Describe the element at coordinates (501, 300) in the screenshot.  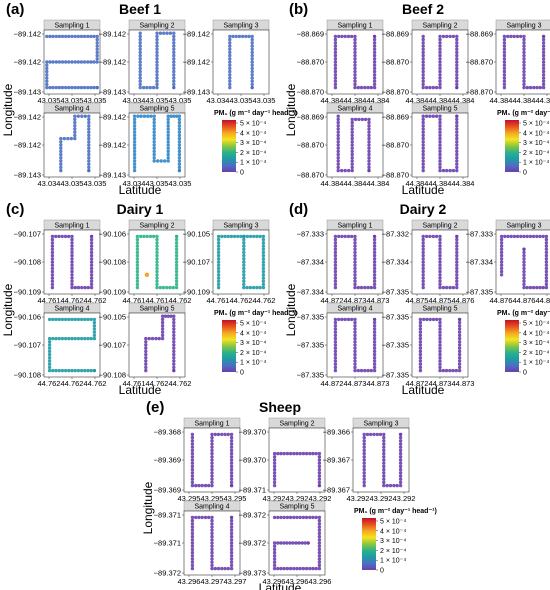
I see `x-tick-label: 44.876` at that location.